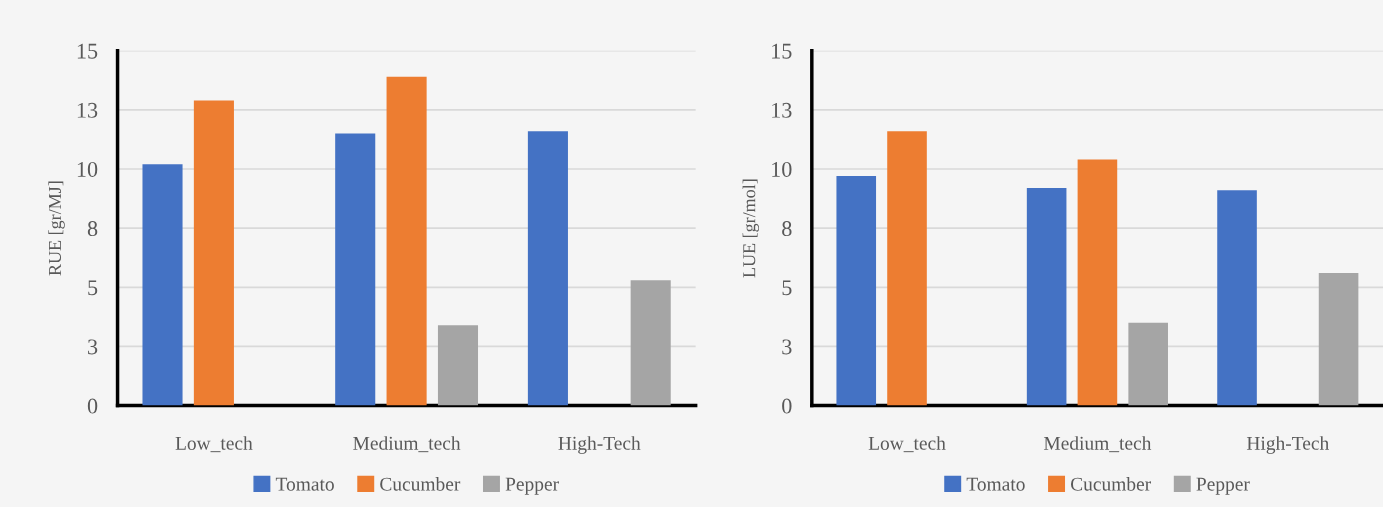 This screenshot has width=1383, height=507. What do you see at coordinates (751, 228) in the screenshot?
I see `y-axis-title: LUE [gr/mol]` at bounding box center [751, 228].